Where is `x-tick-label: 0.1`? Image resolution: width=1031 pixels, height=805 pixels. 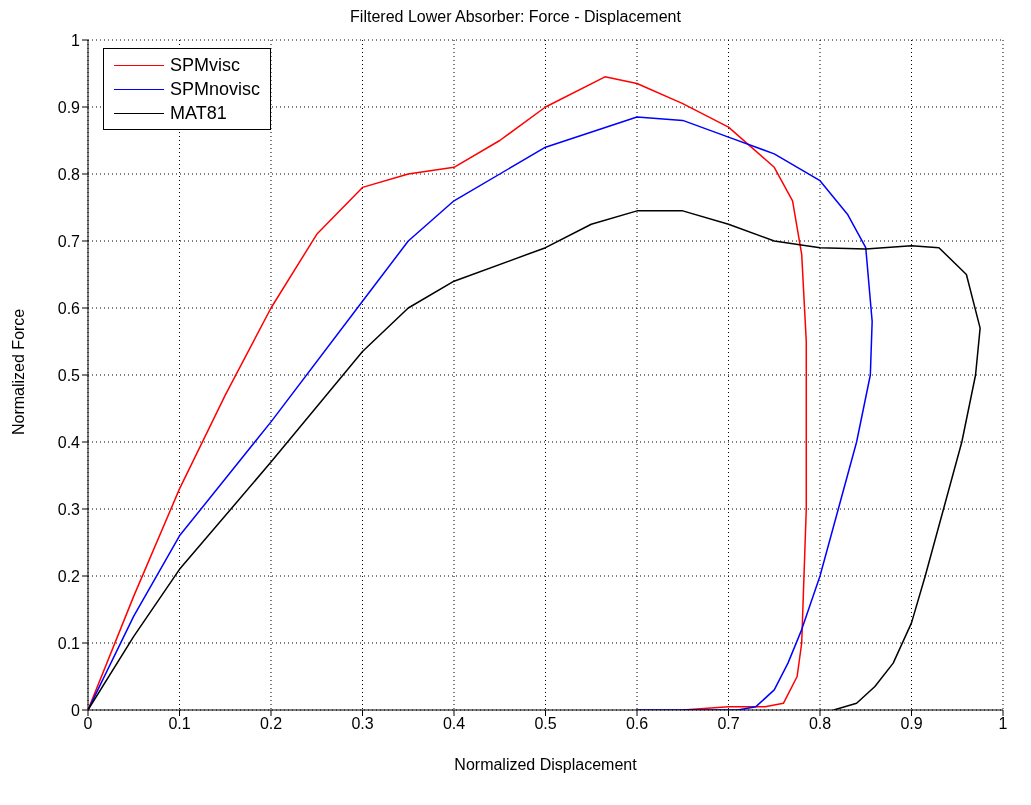 x-tick-label: 0.1 is located at coordinates (179, 724).